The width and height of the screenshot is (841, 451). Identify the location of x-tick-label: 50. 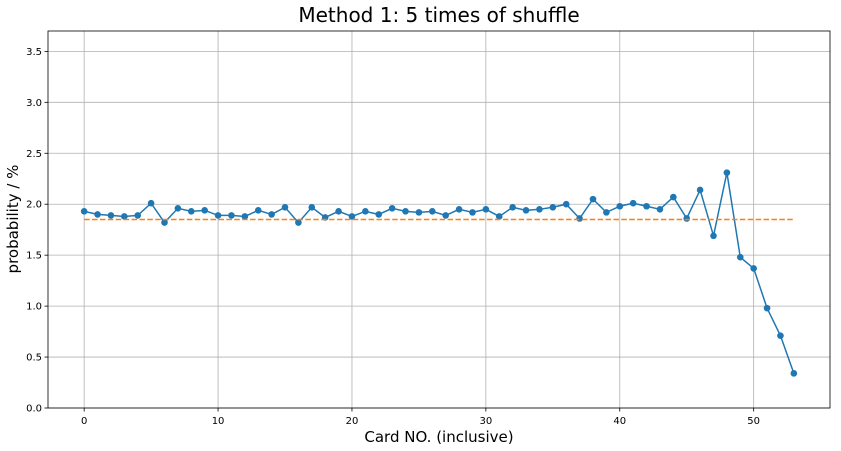
(753, 421).